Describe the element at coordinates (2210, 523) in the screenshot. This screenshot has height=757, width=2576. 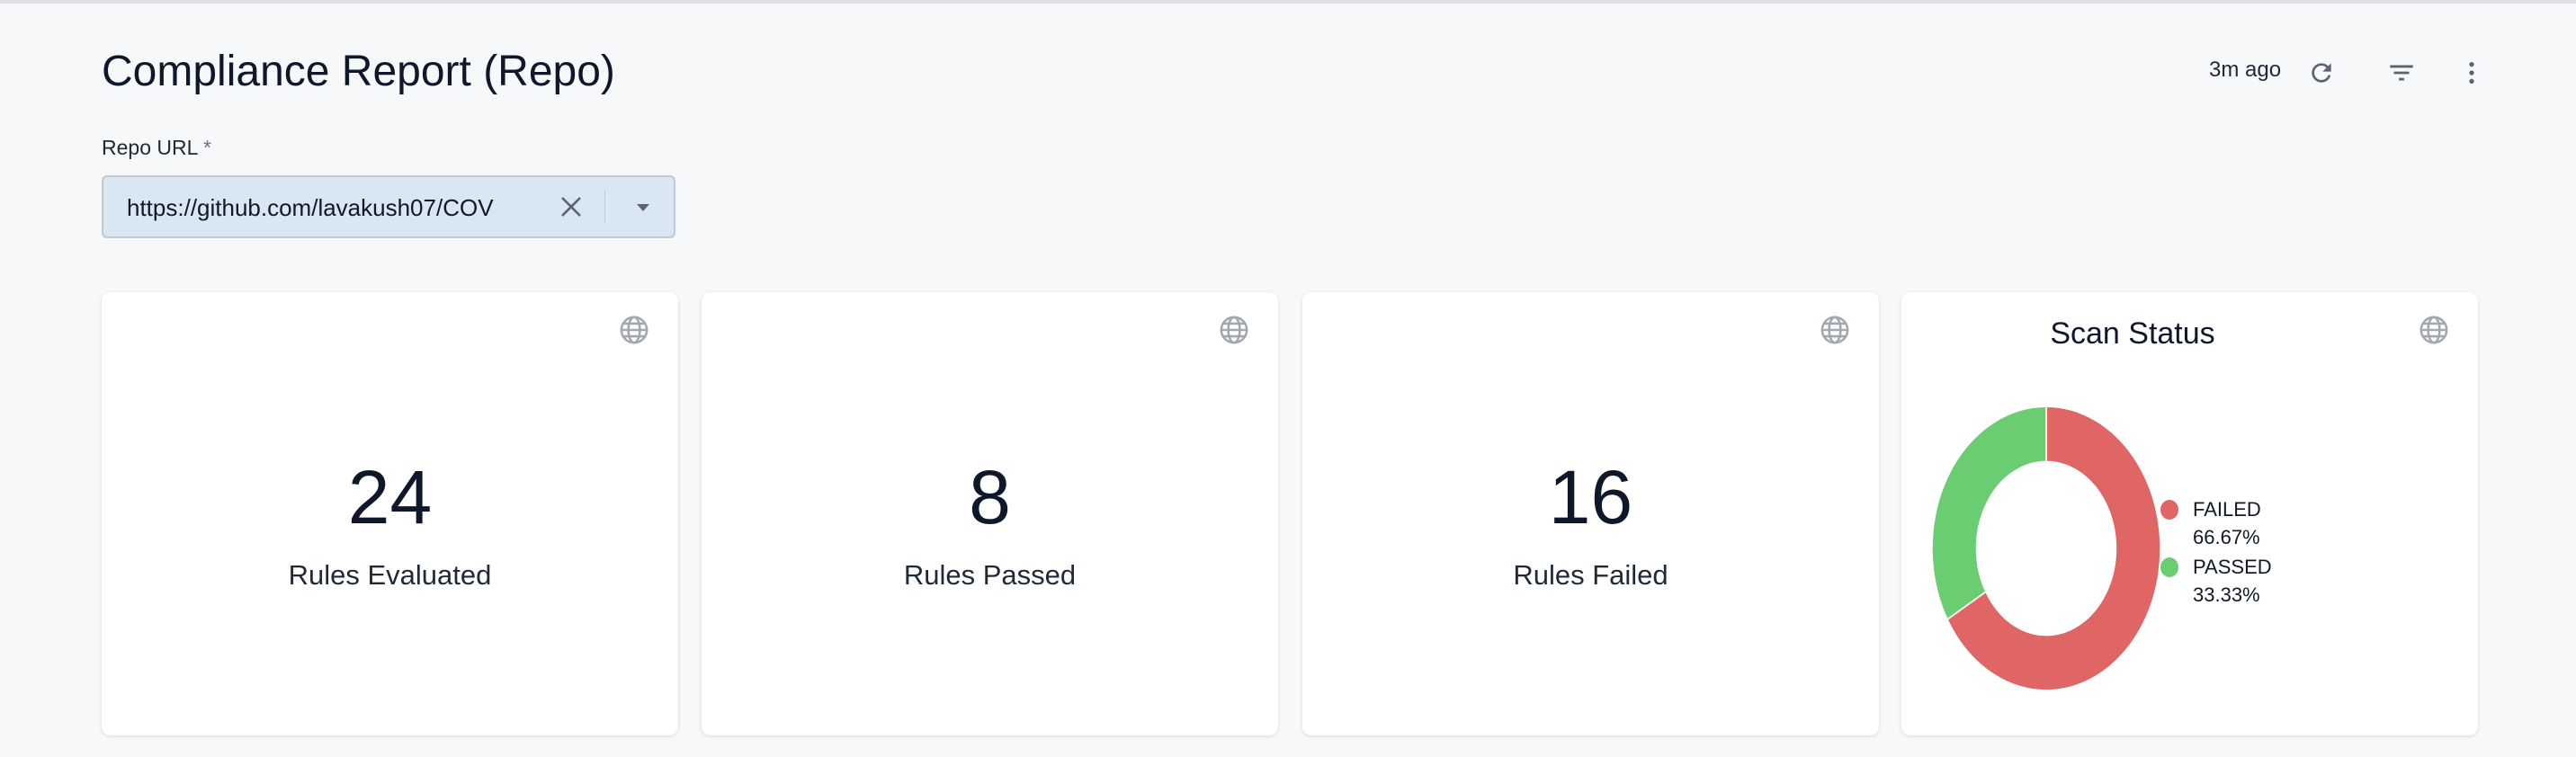
I see `legend-item-failed: FAILED 66.67%` at that location.